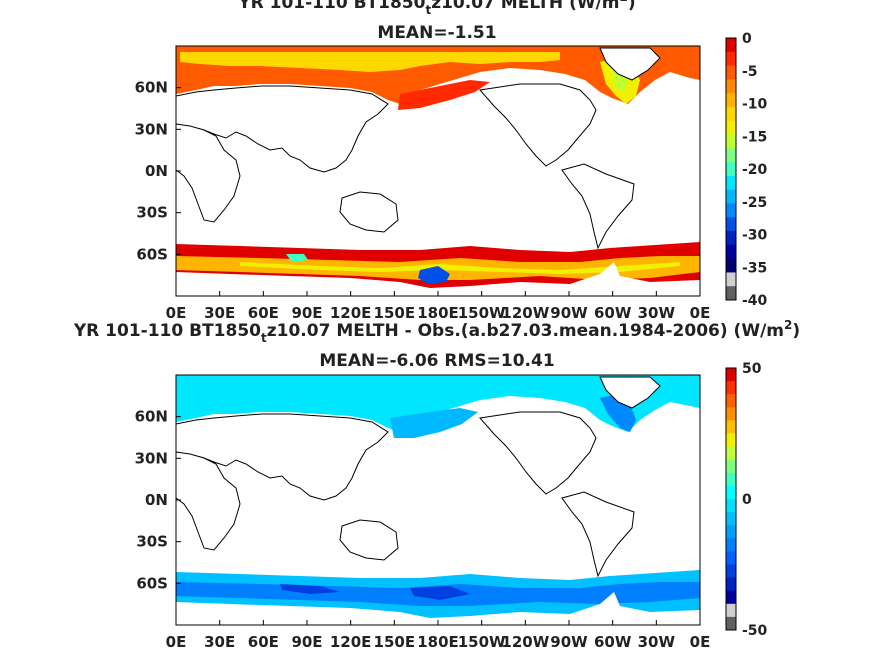 The width and height of the screenshot is (875, 656). Describe the element at coordinates (754, 268) in the screenshot. I see `colorbar-tick-label: -35` at that location.